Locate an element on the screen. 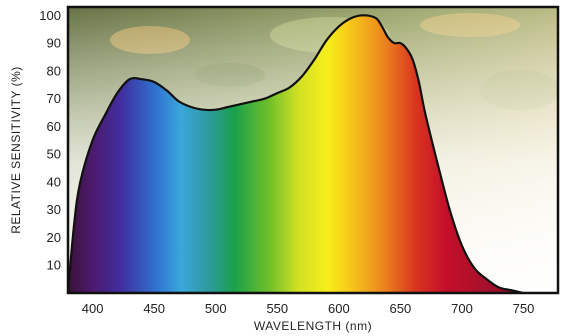  x-tick-label: 650 is located at coordinates (401, 308).